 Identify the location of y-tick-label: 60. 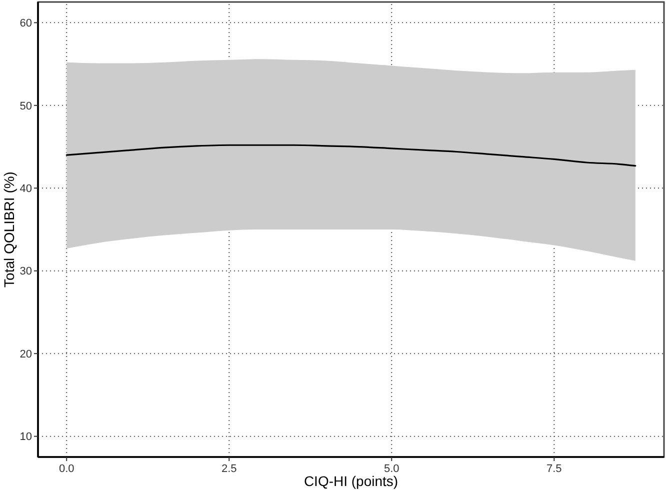
(26, 24).